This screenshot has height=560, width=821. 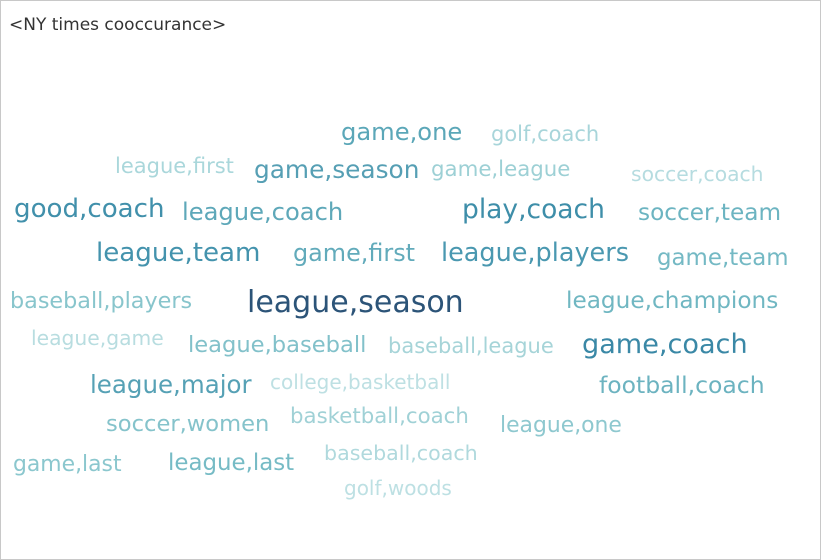 What do you see at coordinates (174, 166) in the screenshot?
I see `cloud-word: league,first` at bounding box center [174, 166].